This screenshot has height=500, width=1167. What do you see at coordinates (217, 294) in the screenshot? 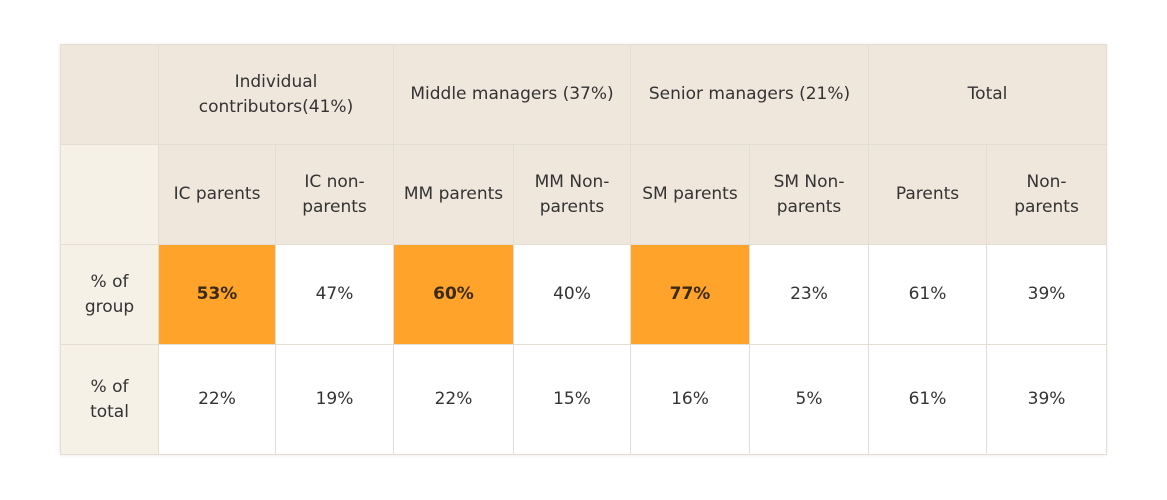
I see `table-cell: 53%` at bounding box center [217, 294].